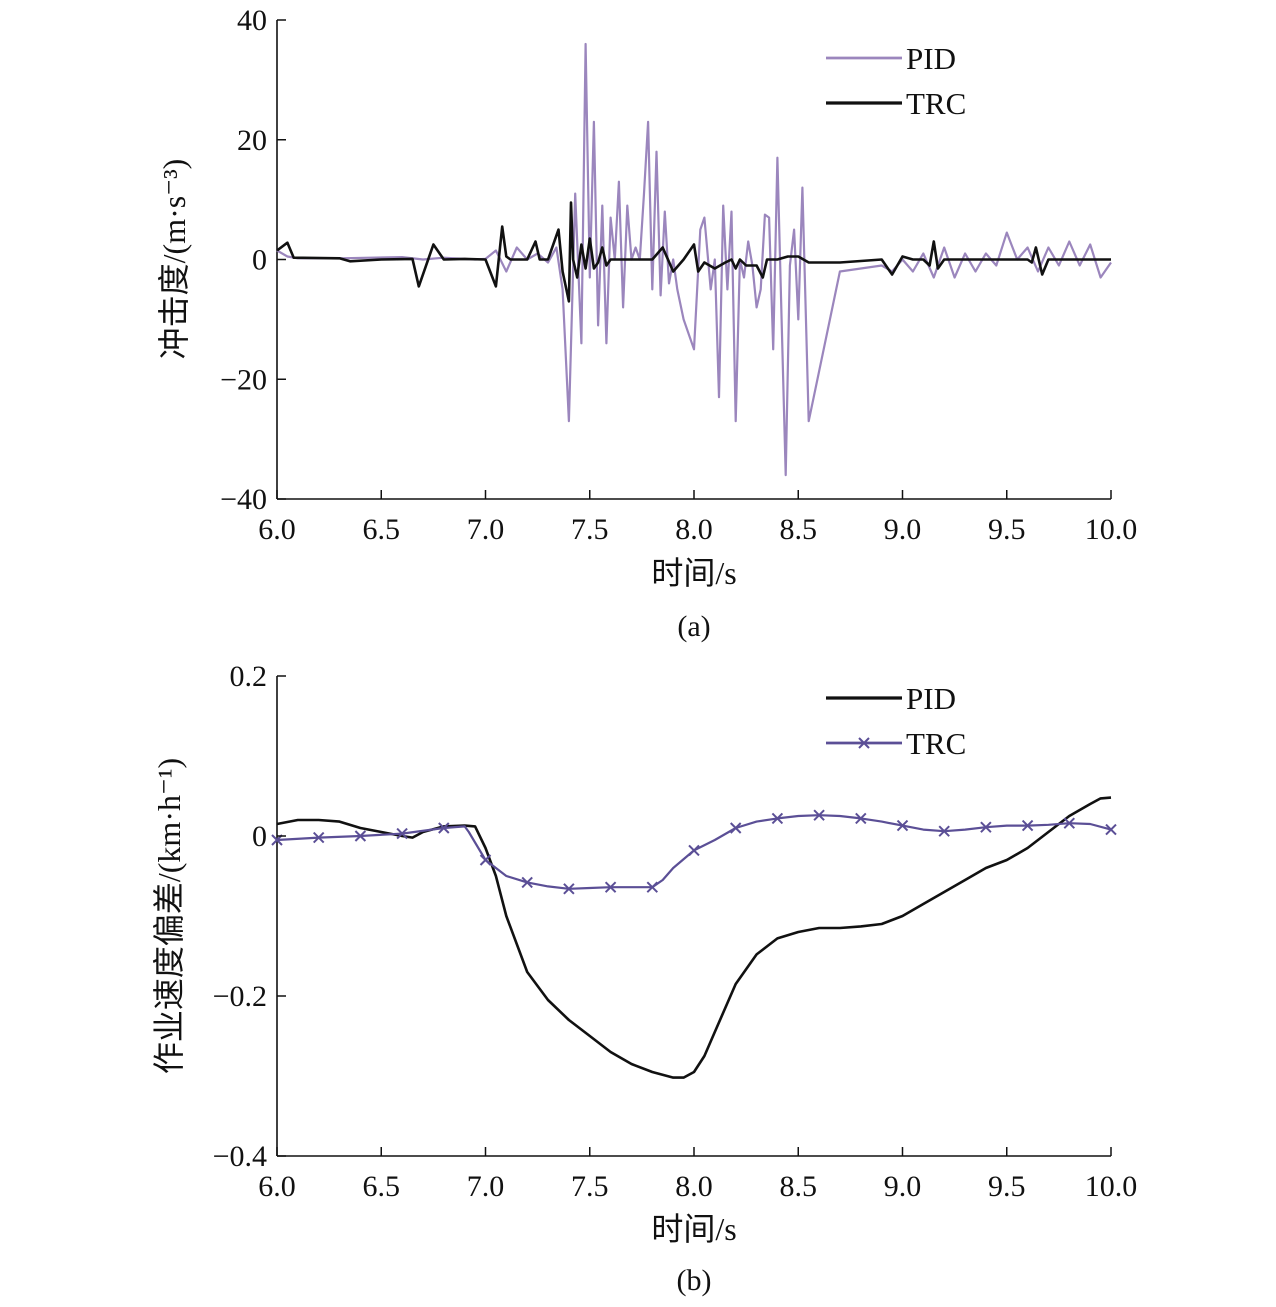 This screenshot has height=1307, width=1276. Describe the element at coordinates (249, 676) in the screenshot. I see `y-tick-label: 0.2` at that location.